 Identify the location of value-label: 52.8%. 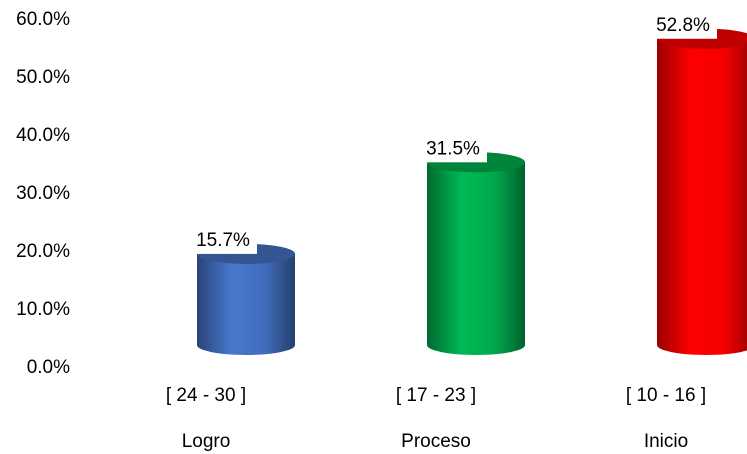
(683, 25).